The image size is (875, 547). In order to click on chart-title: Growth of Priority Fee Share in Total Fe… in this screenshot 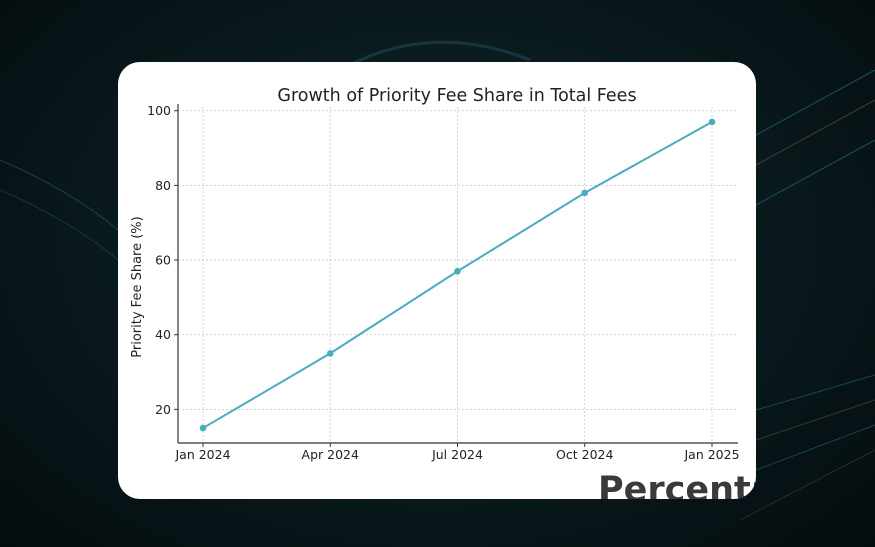, I will do `click(456, 96)`.